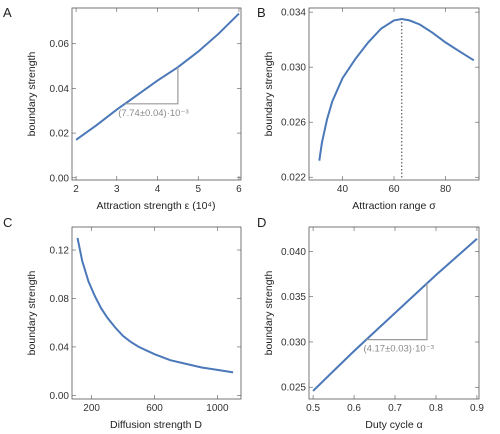  What do you see at coordinates (477, 408) in the screenshot?
I see `x-tick-label: 0.9` at bounding box center [477, 408].